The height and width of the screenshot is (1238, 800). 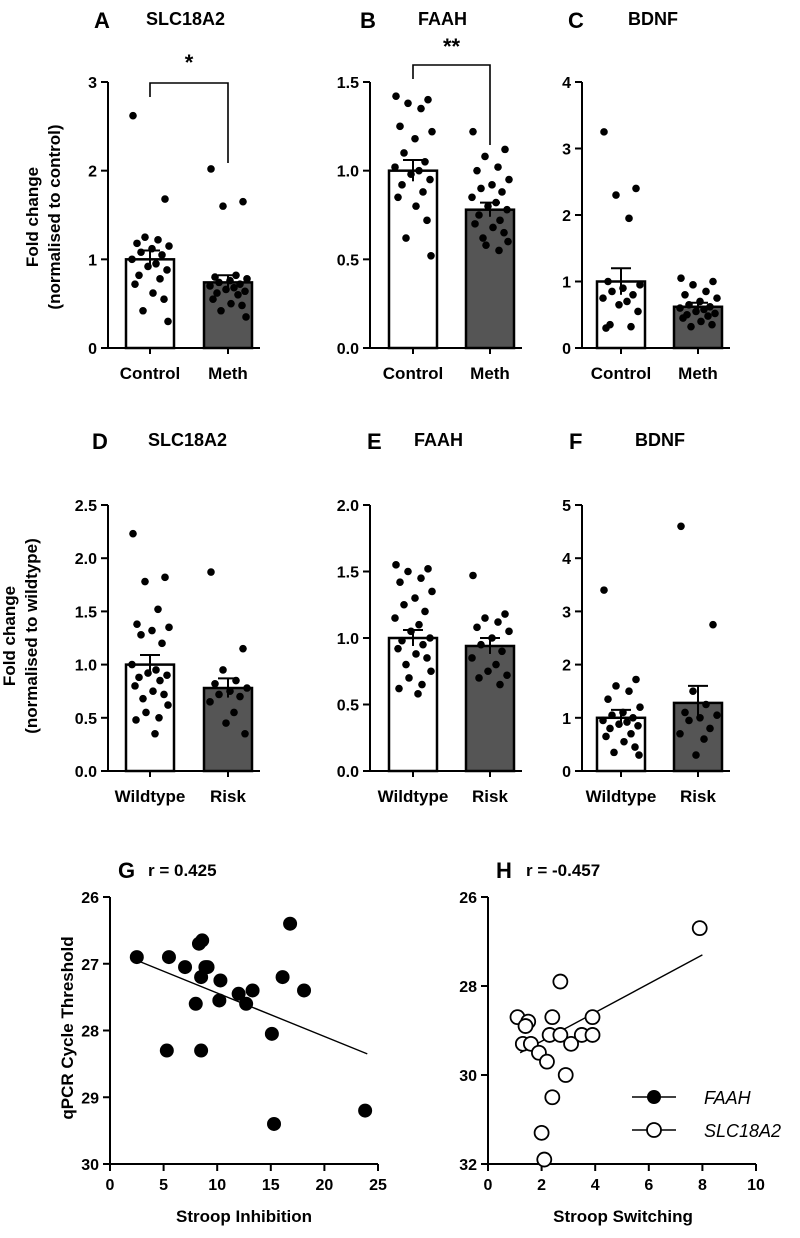 I want to click on panel-e-ytick-label: 0.5, so click(x=348, y=706).